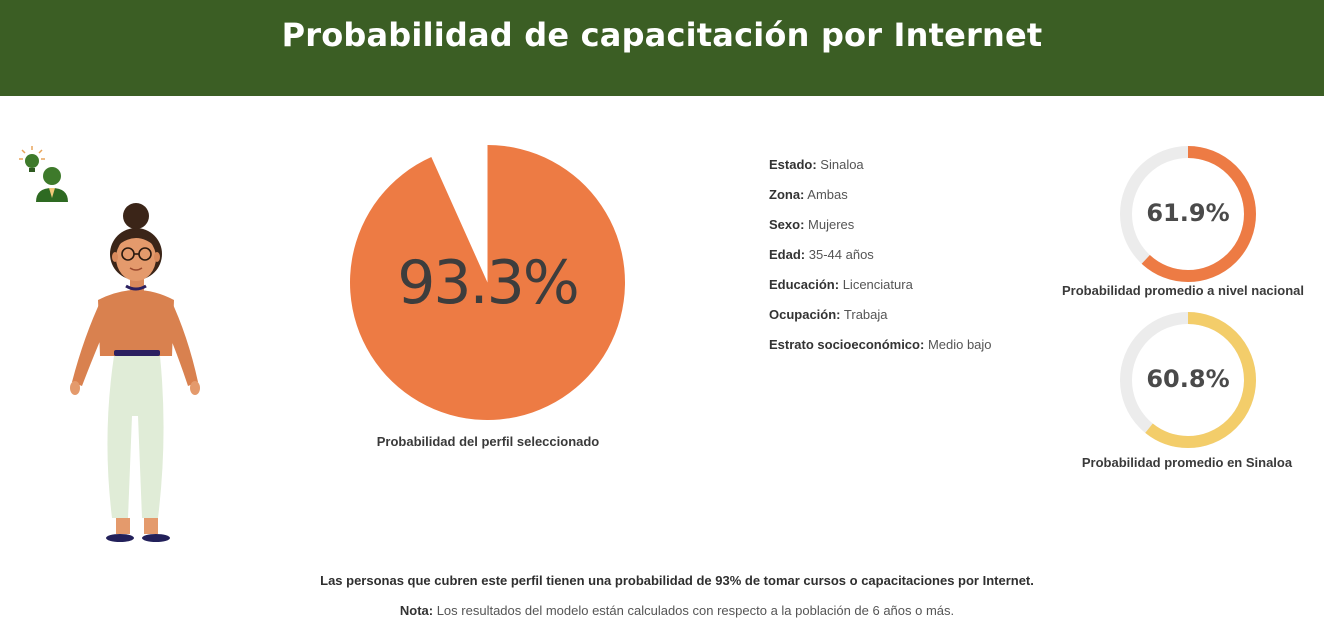 The width and height of the screenshot is (1324, 635). Describe the element at coordinates (804, 284) in the screenshot. I see `profile-key: Educación:` at that location.